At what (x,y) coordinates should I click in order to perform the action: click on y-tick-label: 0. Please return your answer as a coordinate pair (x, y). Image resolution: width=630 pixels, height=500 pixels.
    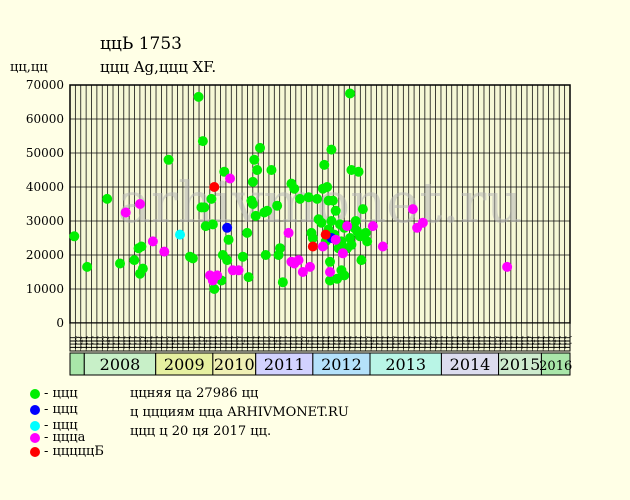
    Looking at the image, I should click on (60, 323).